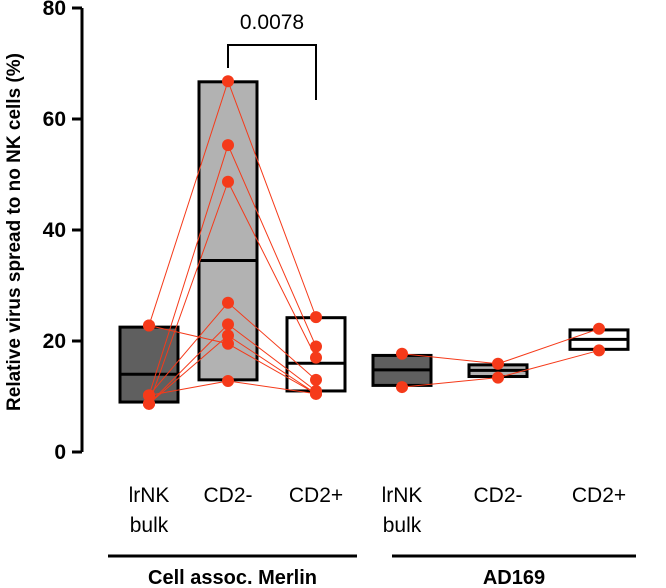 Image resolution: width=666 pixels, height=588 pixels. What do you see at coordinates (60, 452) in the screenshot?
I see `y-tick-label: 0` at bounding box center [60, 452].